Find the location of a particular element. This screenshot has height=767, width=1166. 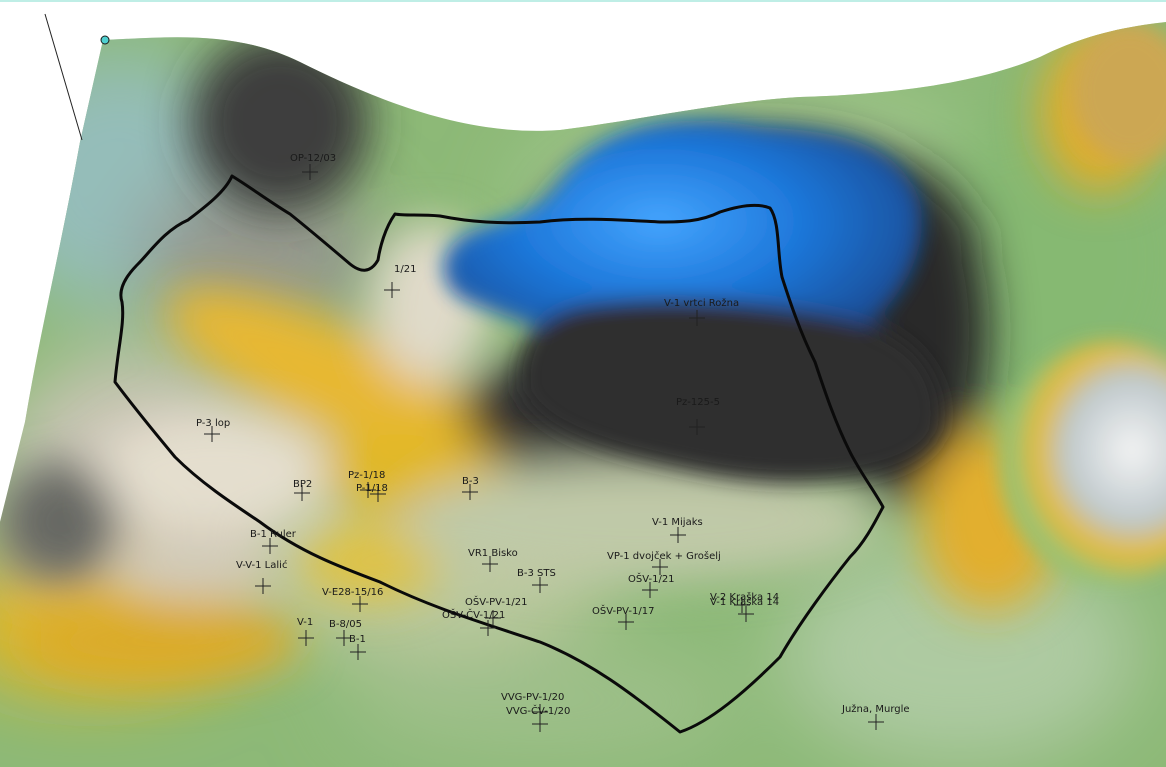

well-label: Pz-125-5 is located at coordinates (698, 402).